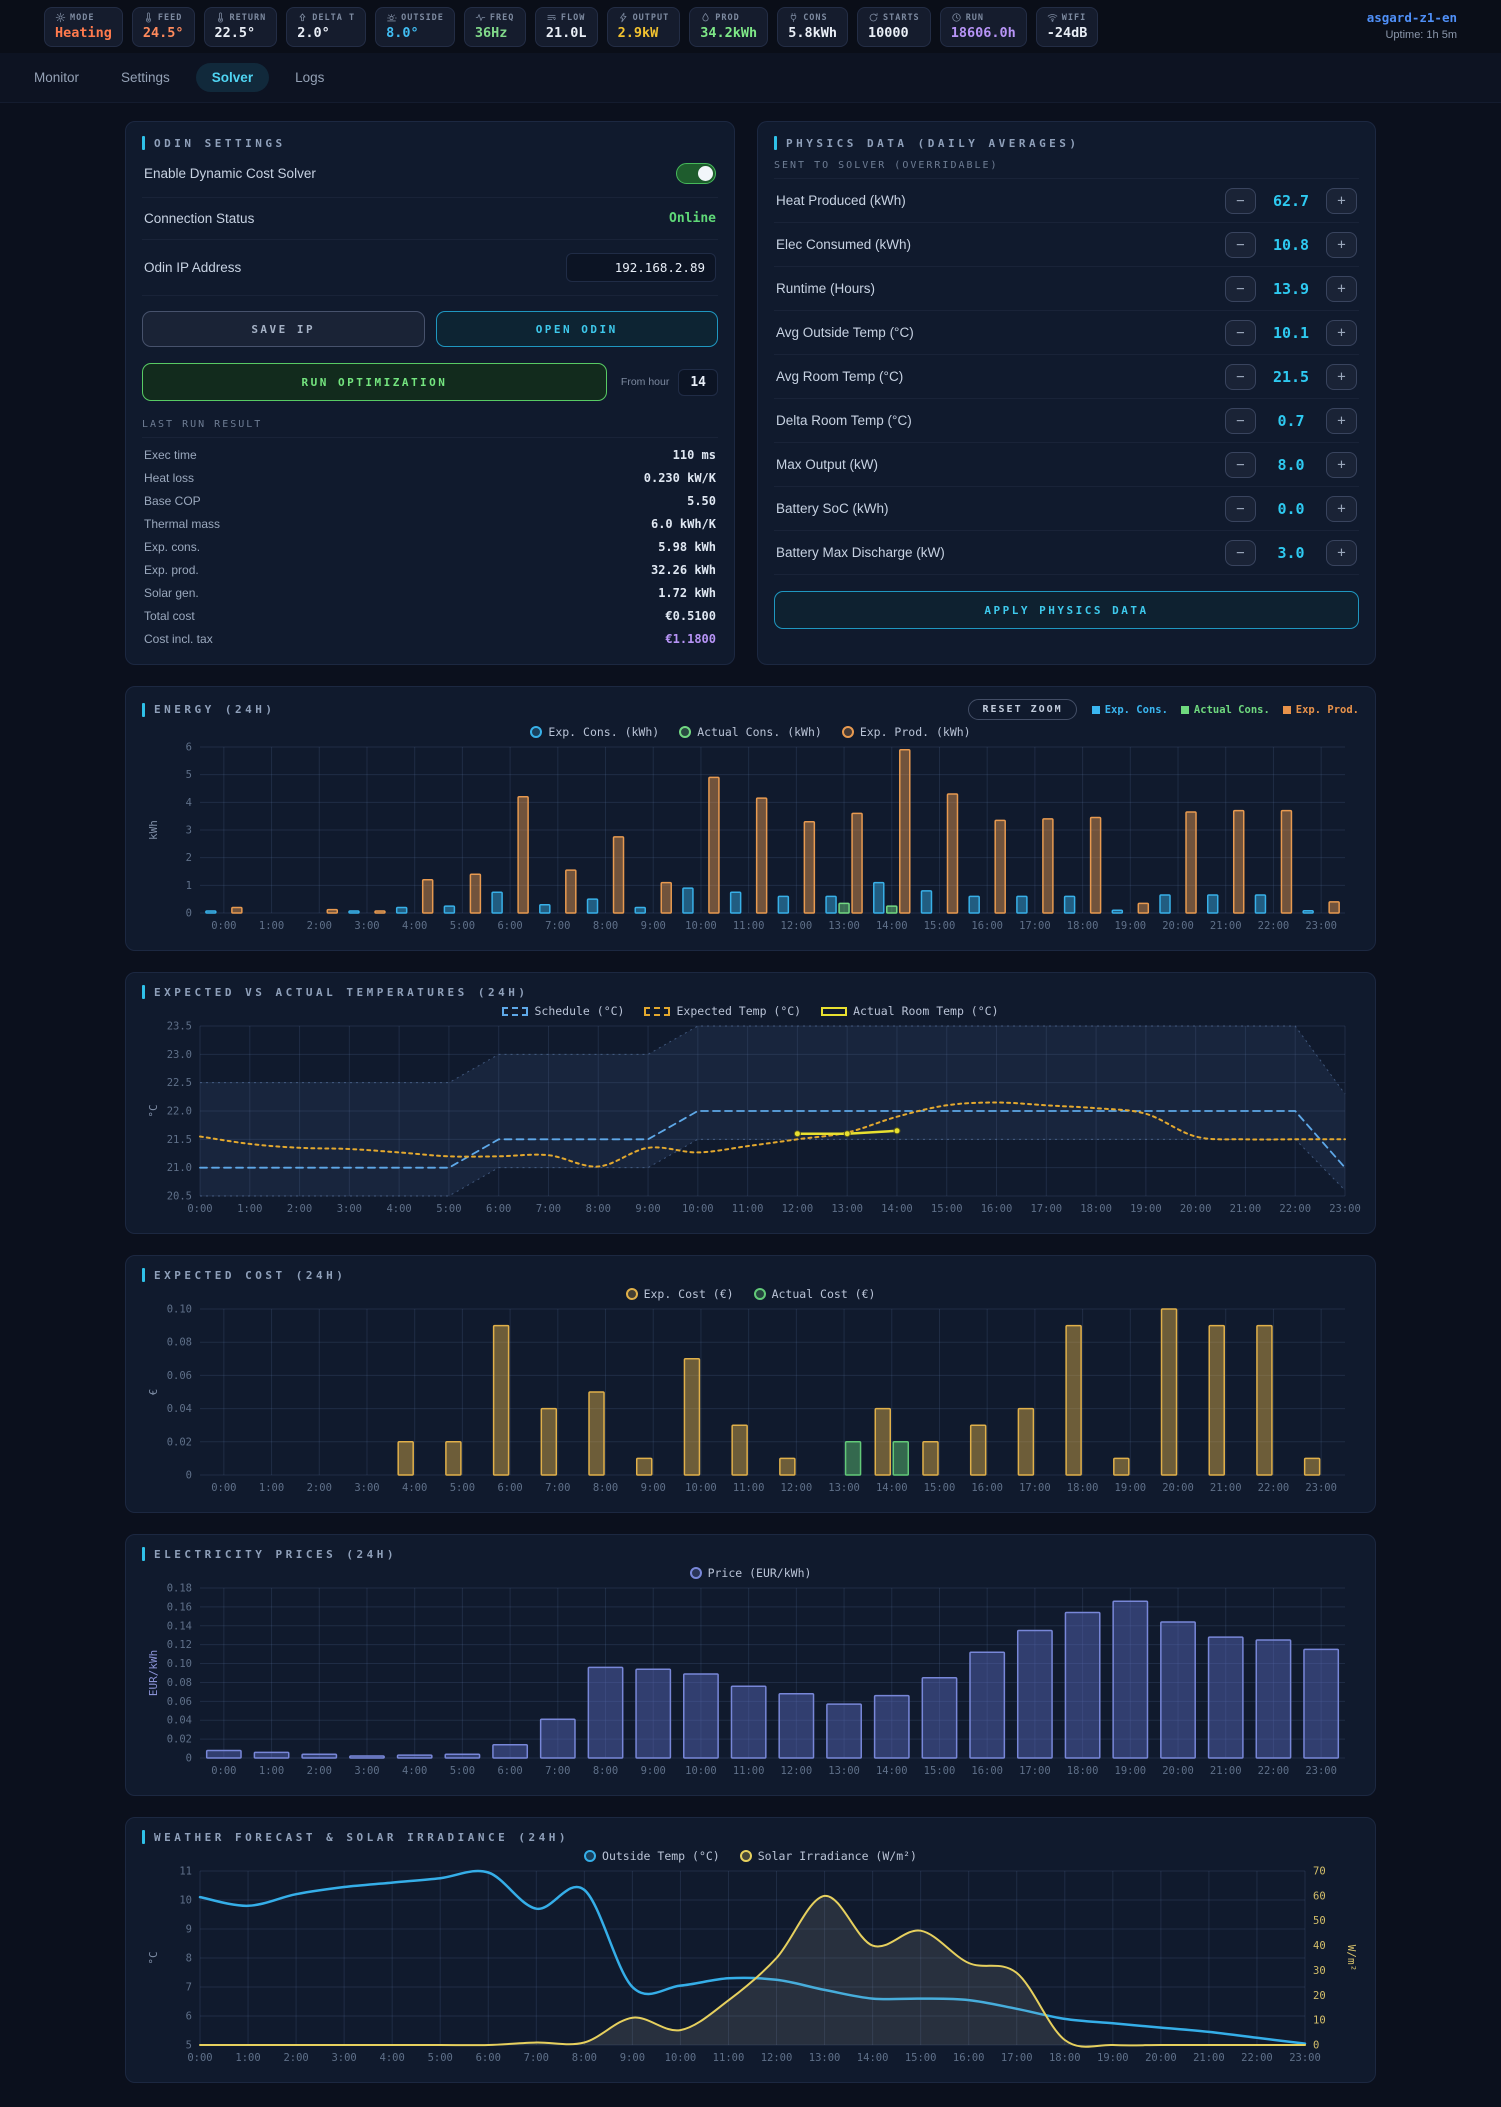  Describe the element at coordinates (681, 2058) in the screenshot. I see `svg-text: 10:00` at that location.